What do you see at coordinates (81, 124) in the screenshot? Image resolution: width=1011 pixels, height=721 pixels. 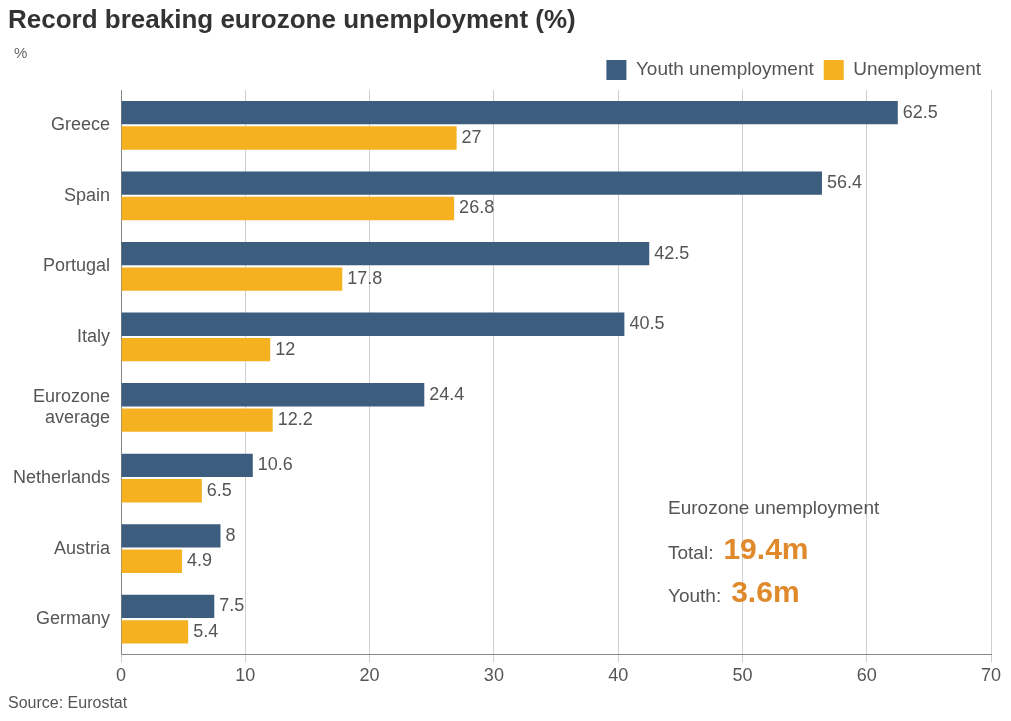 I see `y-tick-label: Greece` at bounding box center [81, 124].